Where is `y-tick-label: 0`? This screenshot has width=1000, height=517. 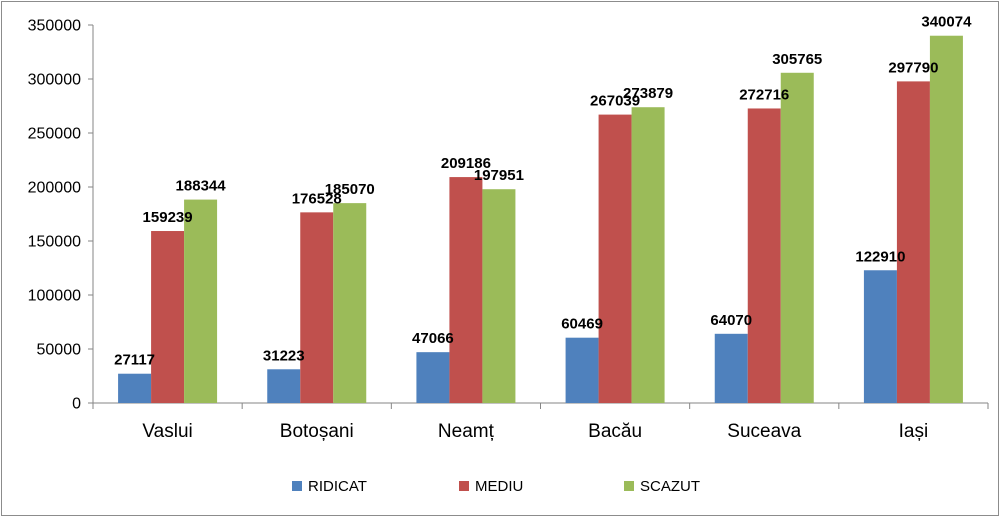
y-tick-label: 0 is located at coordinates (76, 404).